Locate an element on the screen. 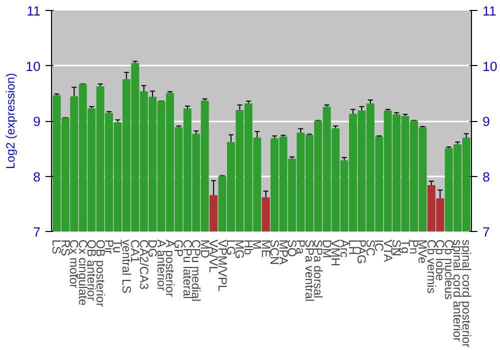  y-tick-label: 11 is located at coordinates (33, 11).